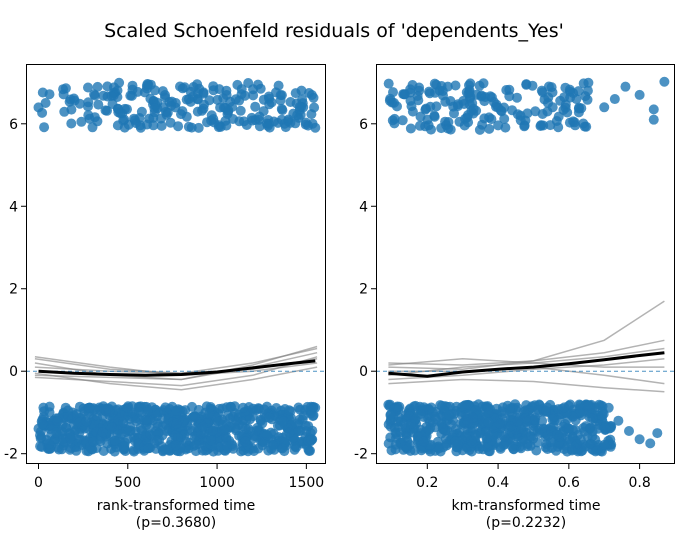 This screenshot has height=539, width=687. I want to click on x-tick-label: 1500, so click(307, 483).